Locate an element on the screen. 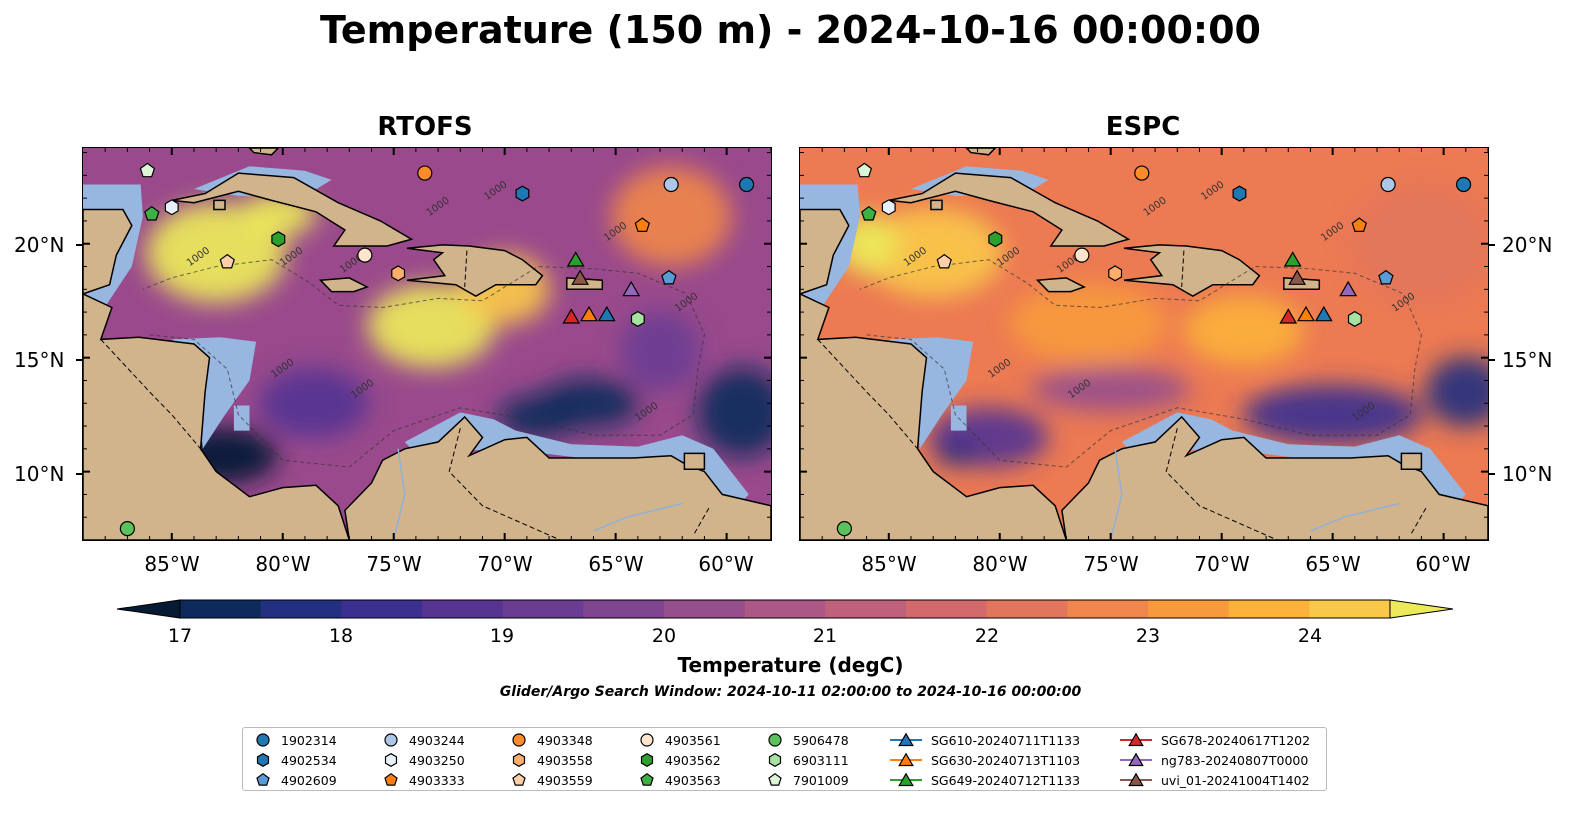 This screenshot has width=1581, height=827. colorbar-tick: 22 is located at coordinates (987, 636).